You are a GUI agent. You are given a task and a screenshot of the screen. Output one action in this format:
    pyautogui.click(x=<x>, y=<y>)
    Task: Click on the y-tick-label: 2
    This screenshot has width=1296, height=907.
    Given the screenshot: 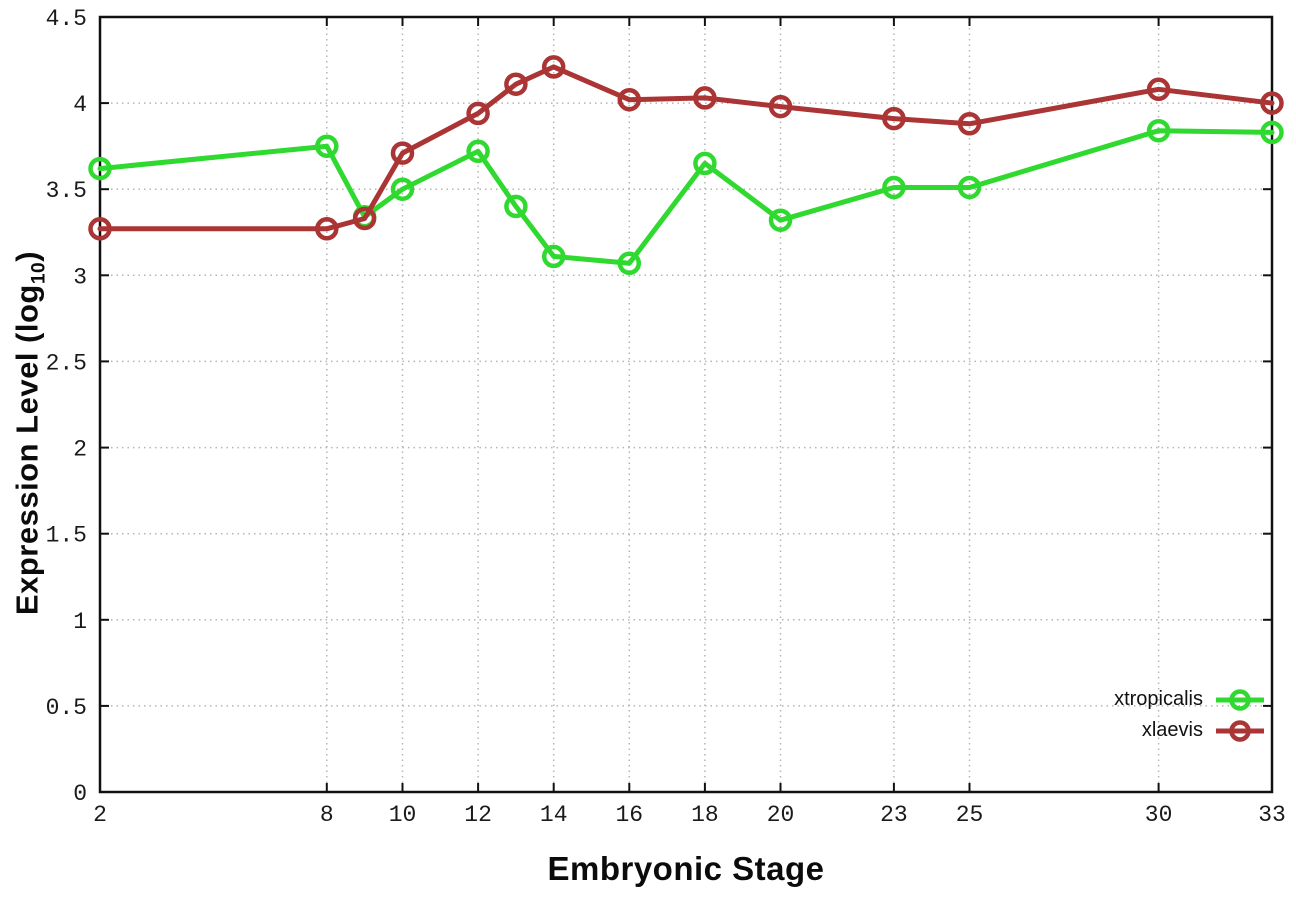 What is the action you would take?
    pyautogui.click(x=80, y=450)
    